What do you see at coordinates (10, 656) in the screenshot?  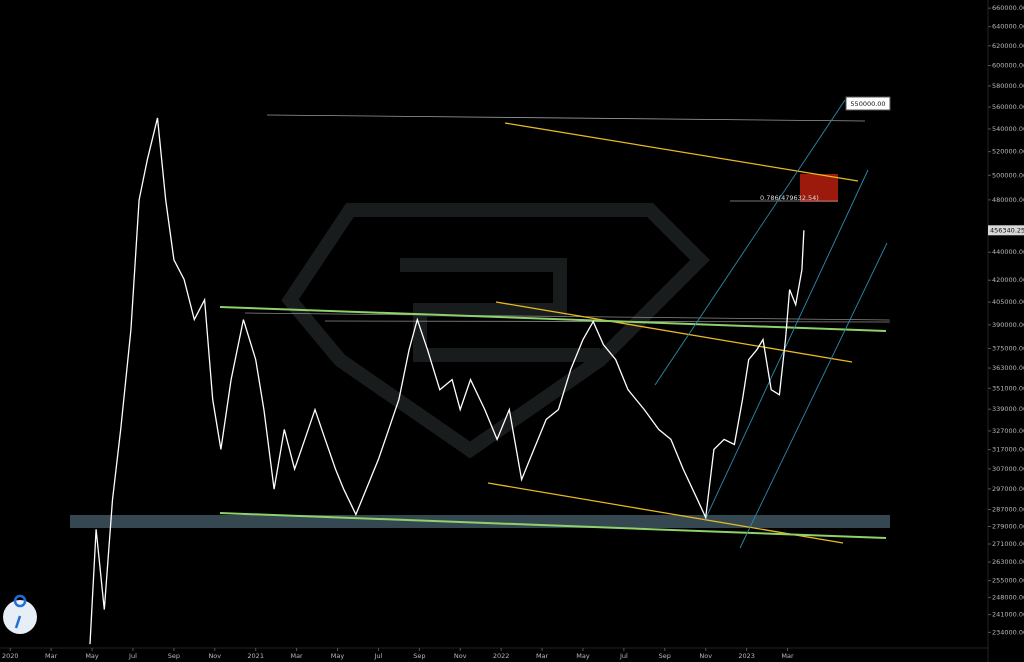 I see `x-tick-label: 2020` at bounding box center [10, 656].